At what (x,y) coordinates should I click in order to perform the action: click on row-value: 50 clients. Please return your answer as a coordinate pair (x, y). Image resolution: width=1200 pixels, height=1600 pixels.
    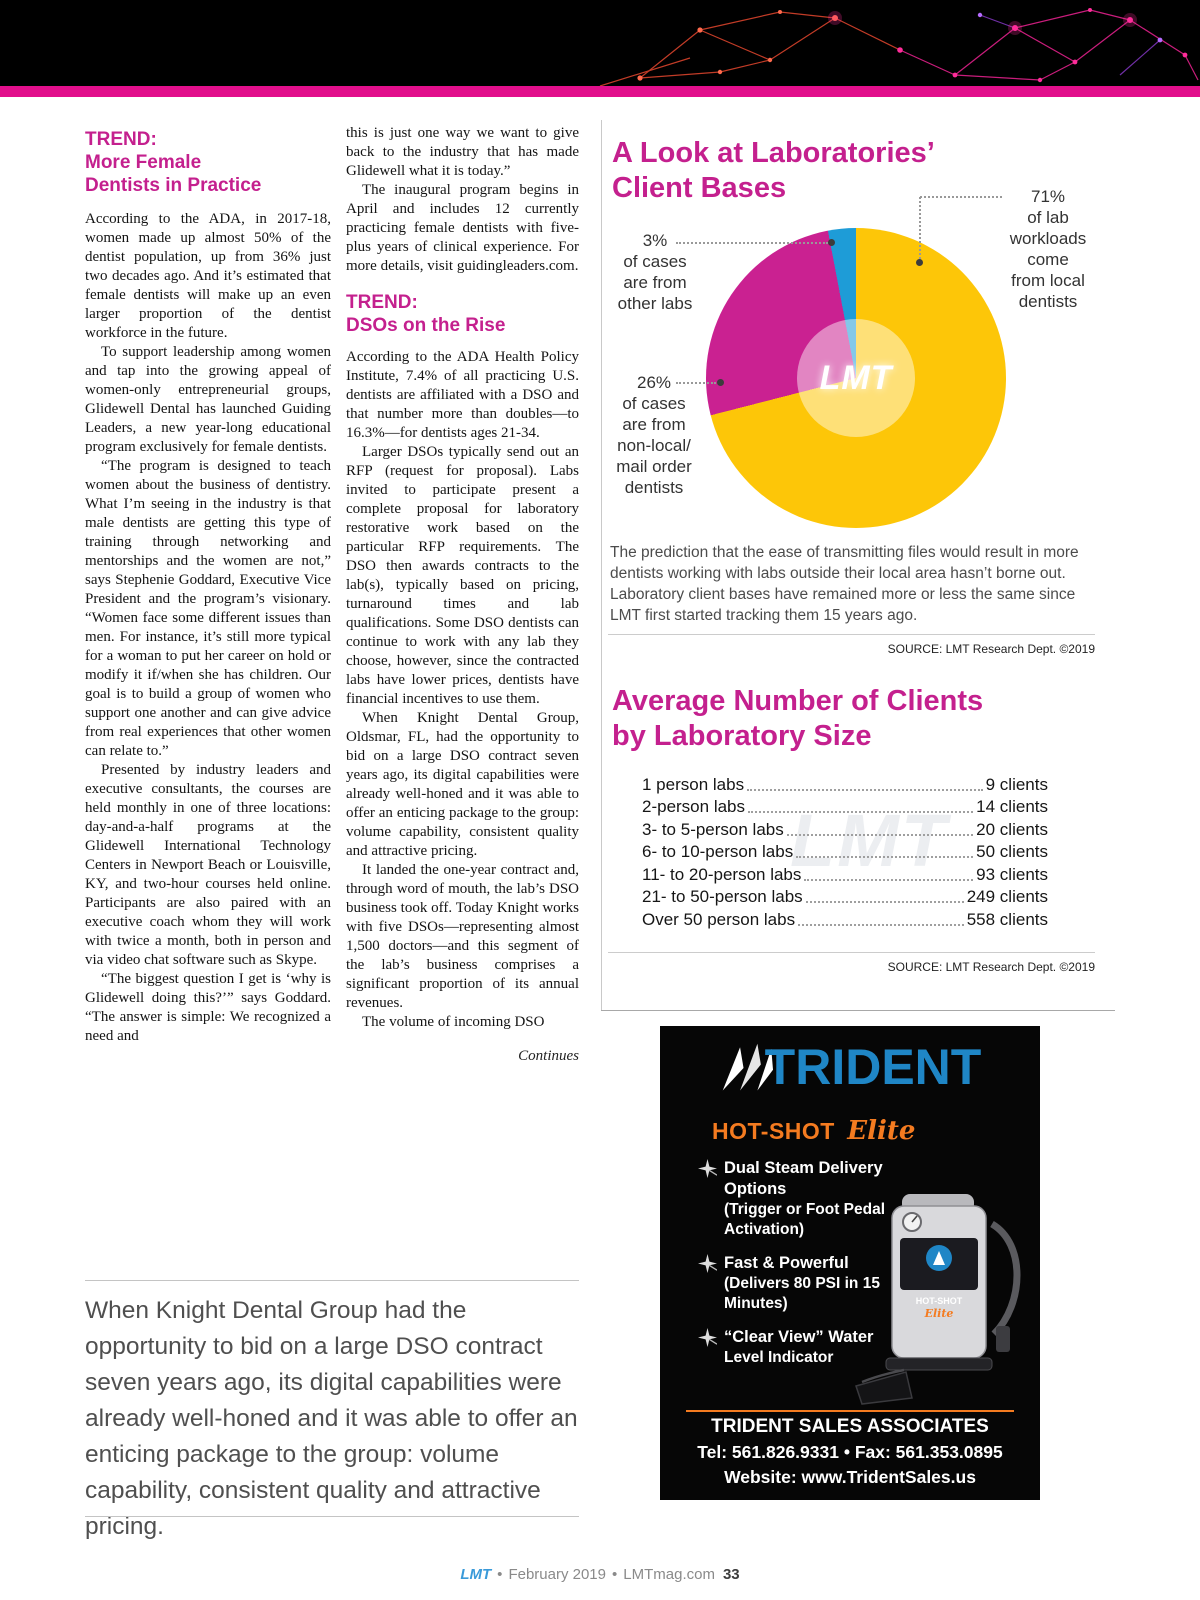
    Looking at the image, I should click on (1012, 851).